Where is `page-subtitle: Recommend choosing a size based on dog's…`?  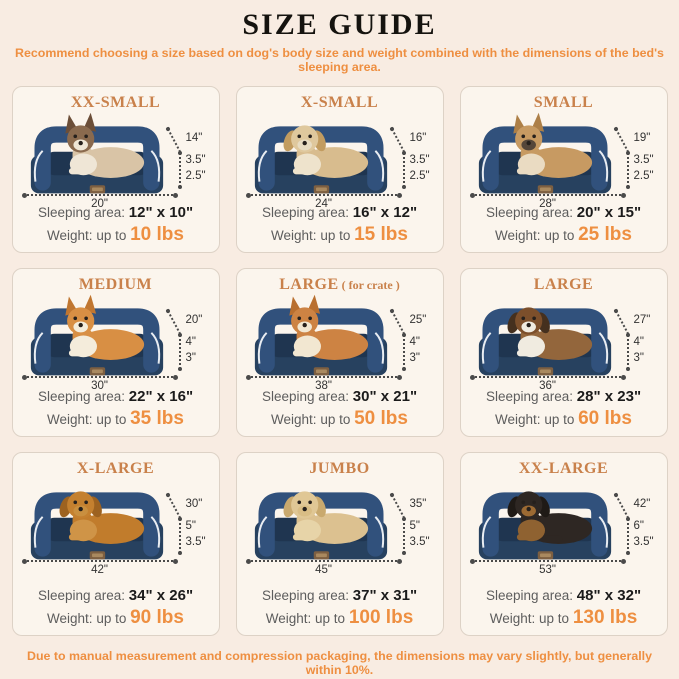
page-subtitle: Recommend choosing a size based on dog's… is located at coordinates (339, 60).